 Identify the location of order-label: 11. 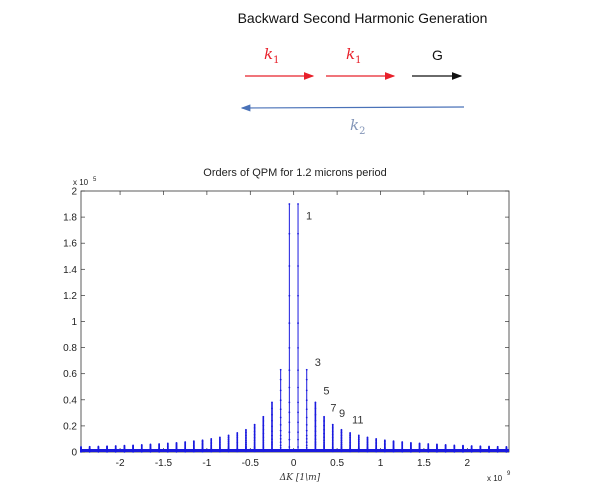
(357, 420).